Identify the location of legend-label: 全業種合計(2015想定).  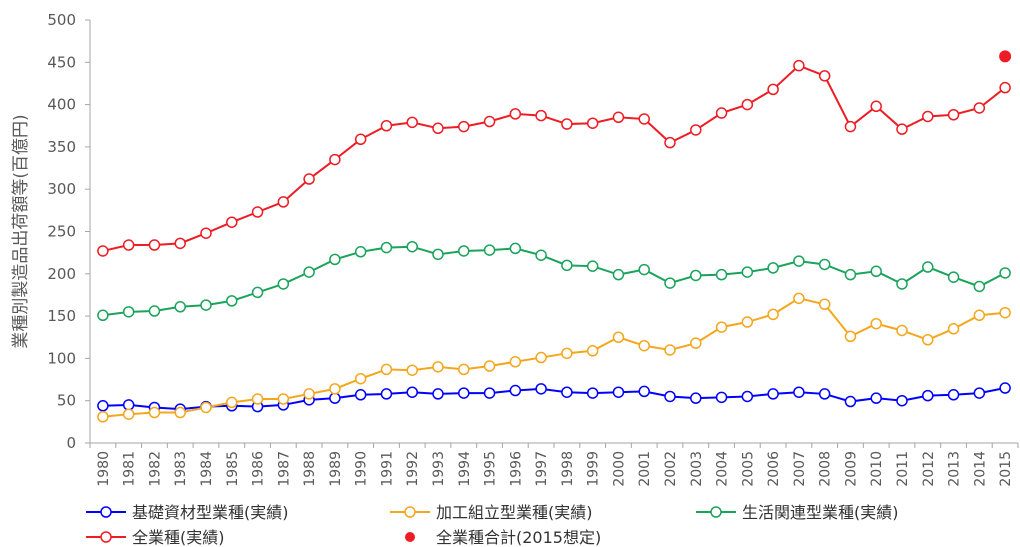
(518, 537).